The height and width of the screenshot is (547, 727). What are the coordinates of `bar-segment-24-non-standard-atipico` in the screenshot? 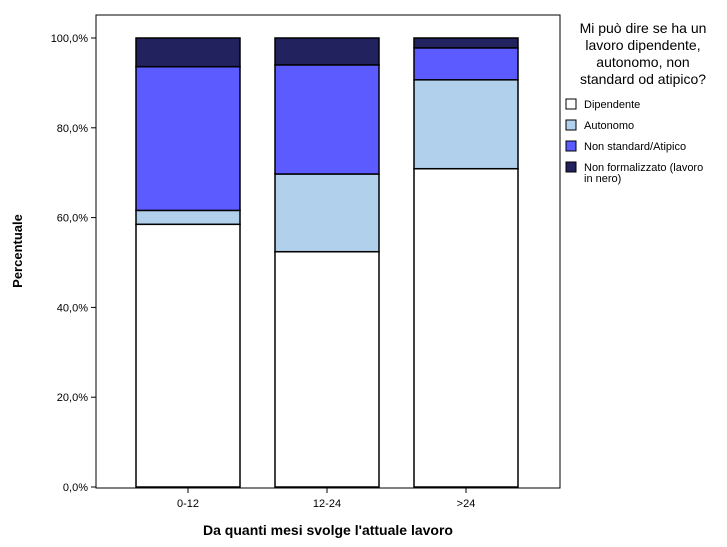 It's located at (466, 64).